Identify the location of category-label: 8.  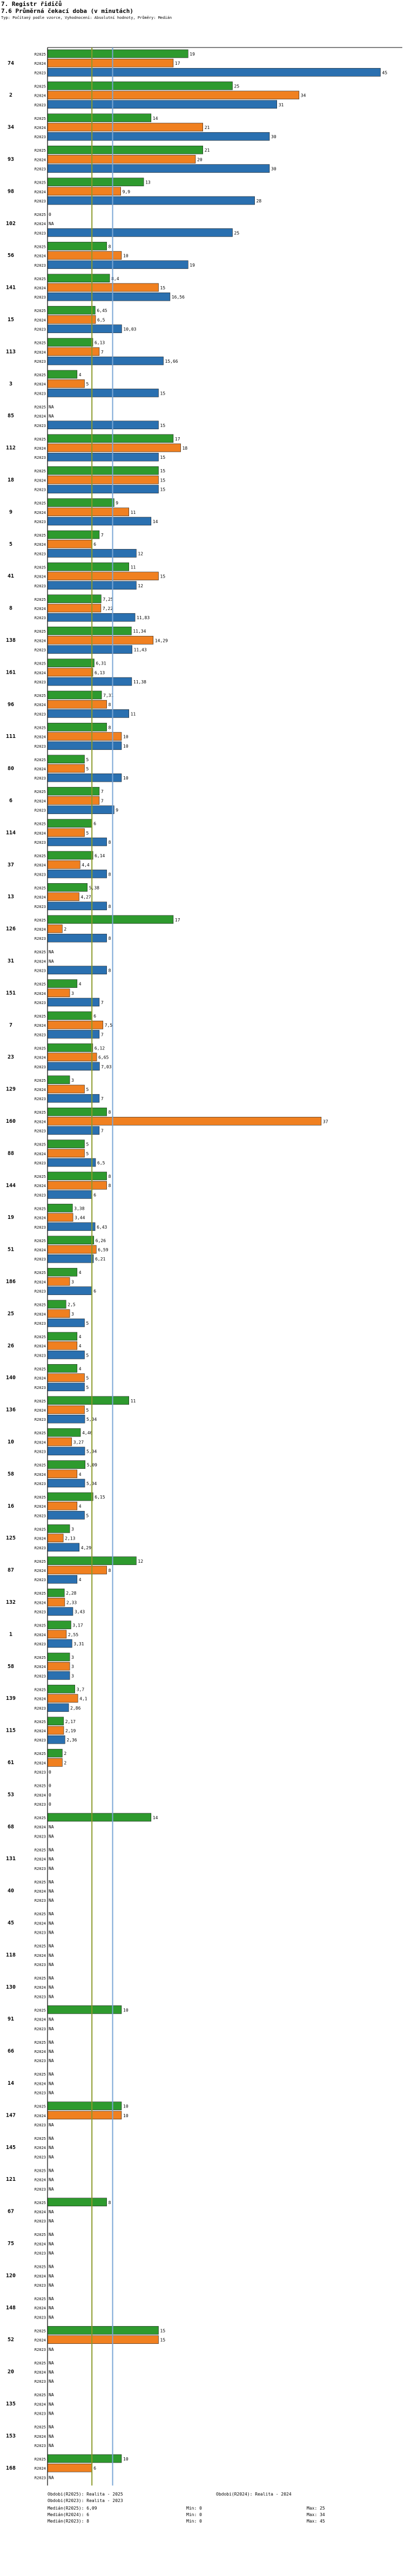
(10, 609).